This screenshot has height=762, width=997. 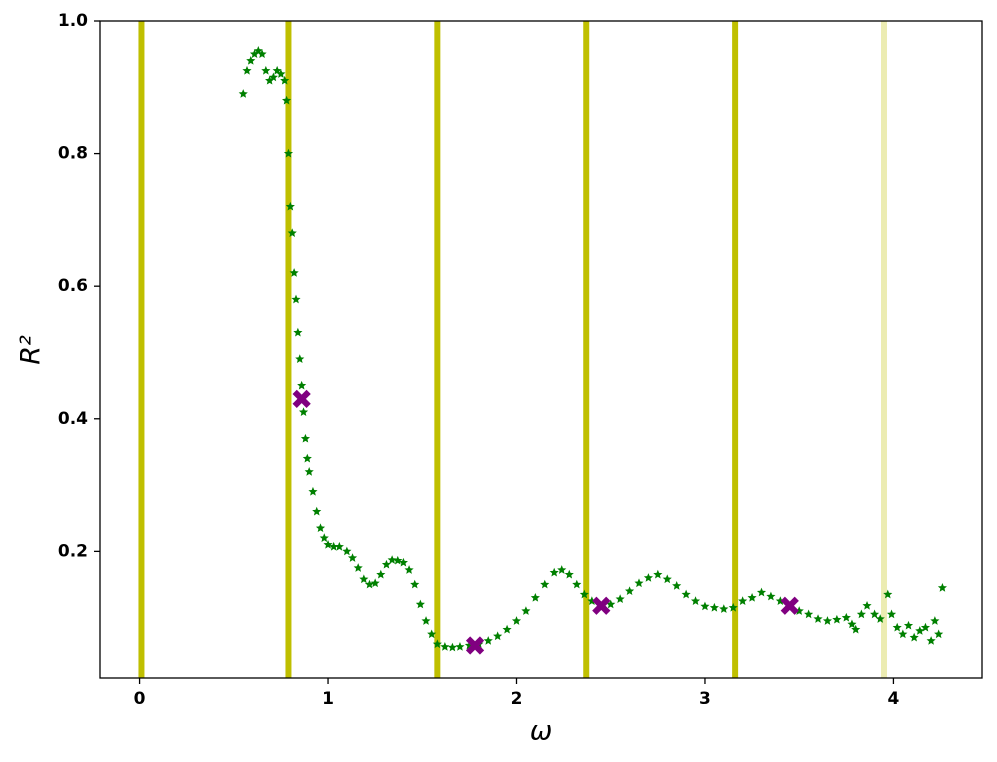 I want to click on x-tick-label: 4, so click(x=894, y=699).